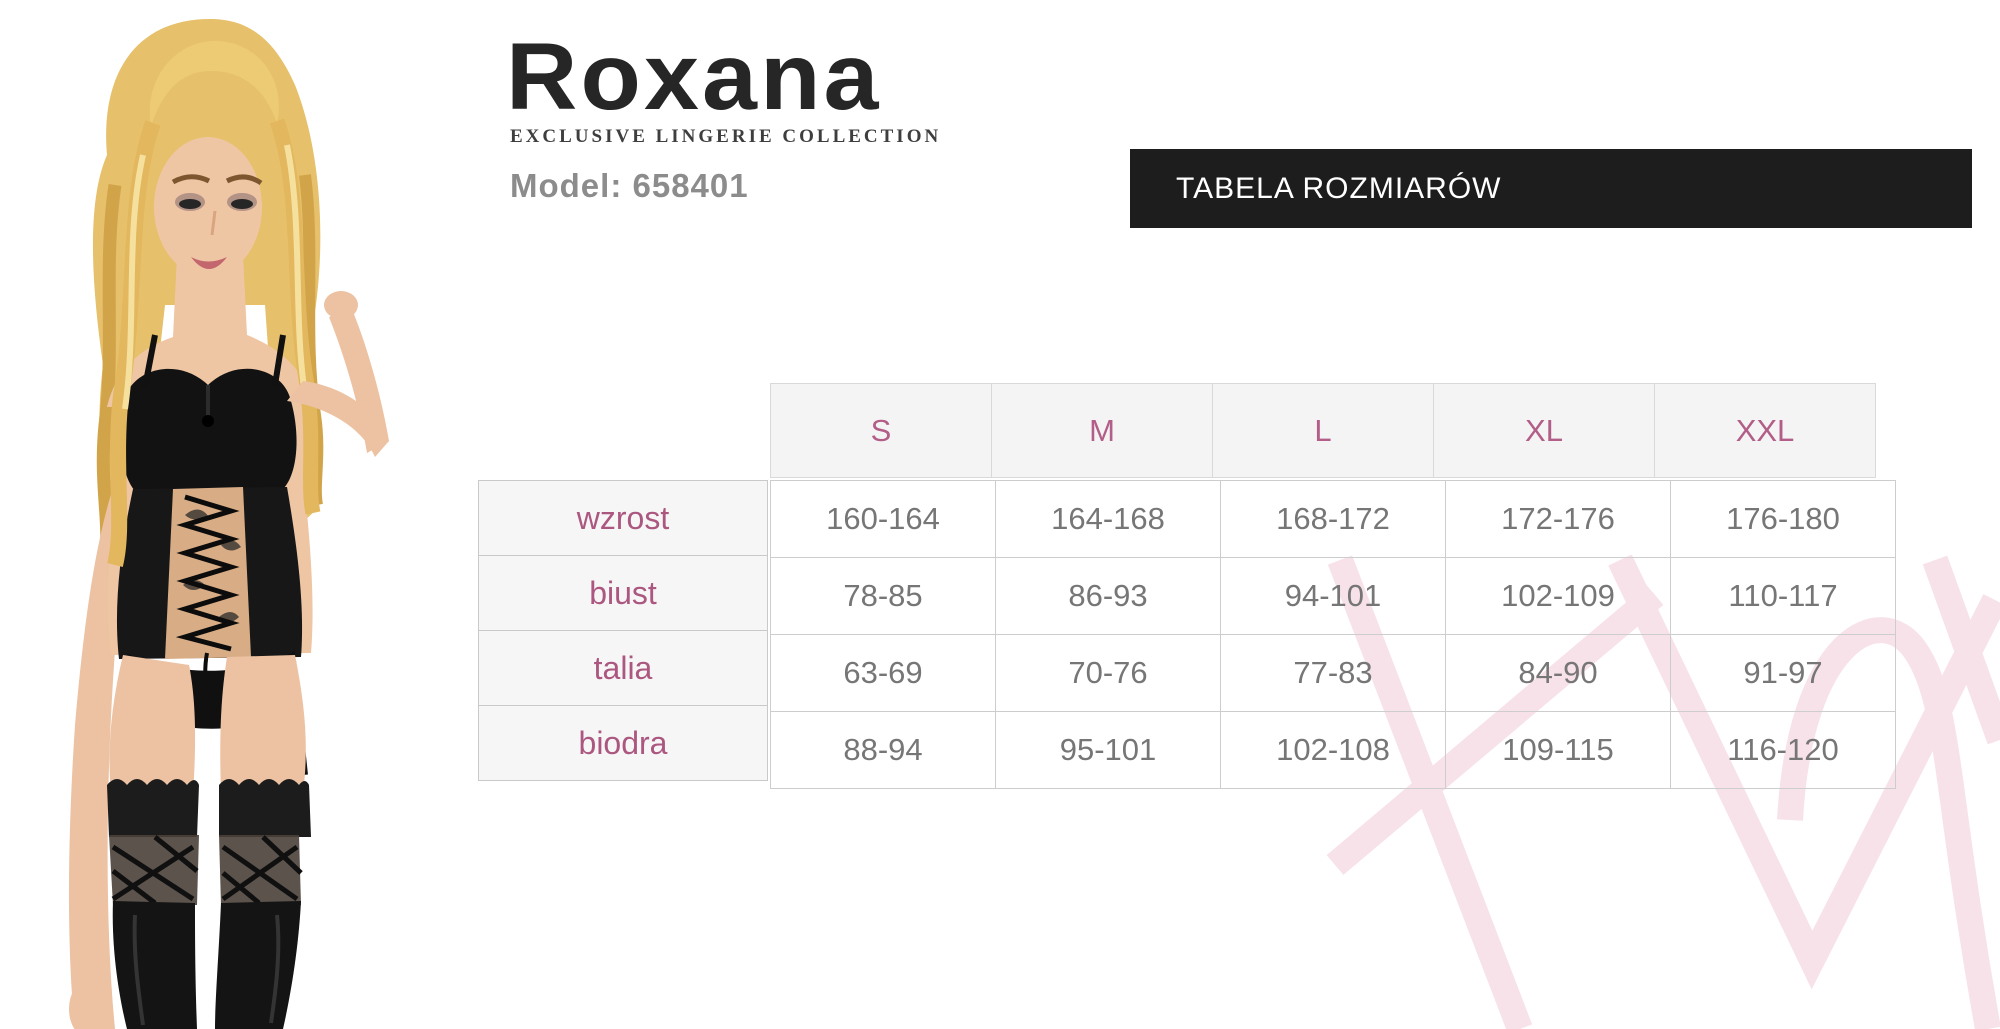 The image size is (2000, 1029). Describe the element at coordinates (883, 519) in the screenshot. I see `size-value: 160-164` at that location.